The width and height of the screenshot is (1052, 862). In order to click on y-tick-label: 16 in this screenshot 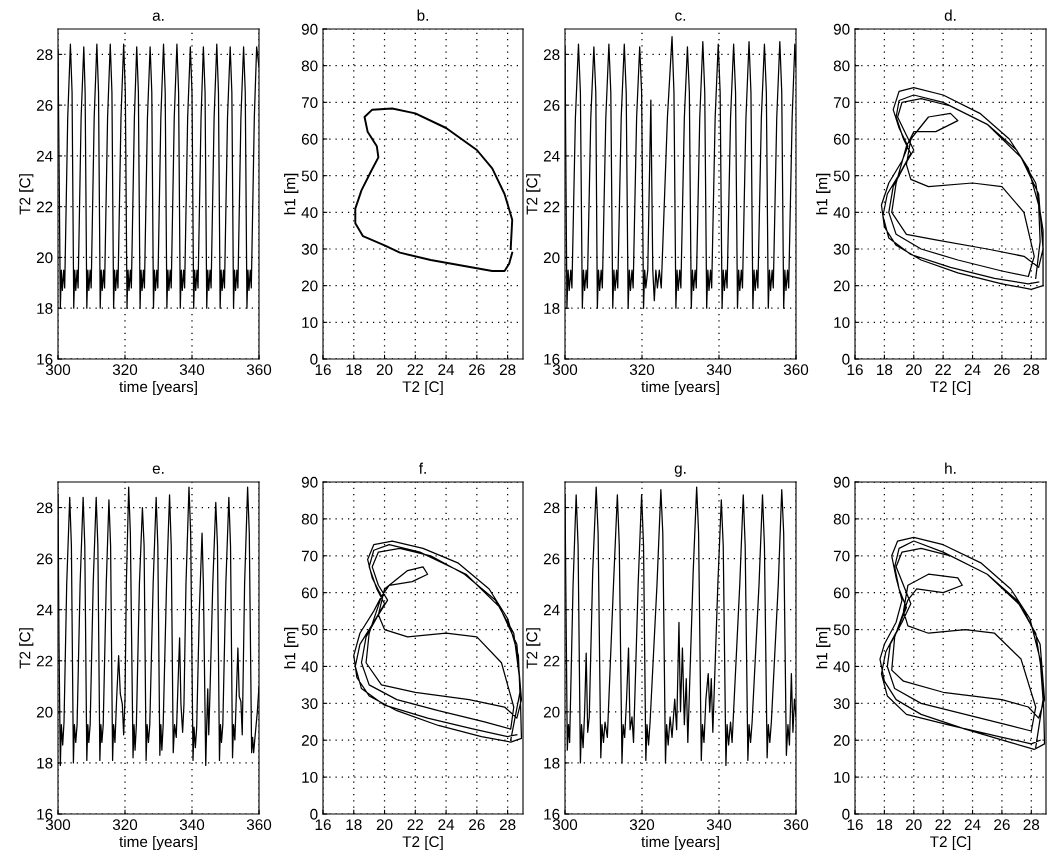, I will do `click(45, 814)`.